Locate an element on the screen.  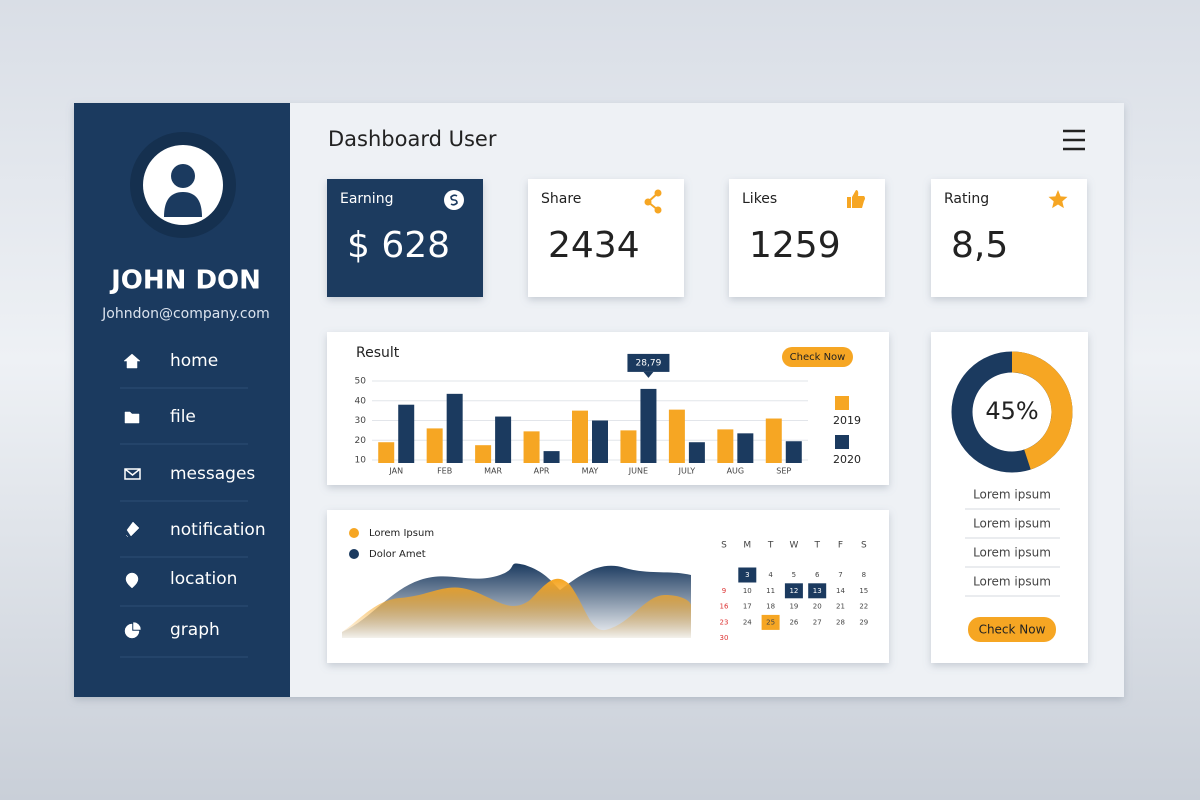
x-tick-label: AUG is located at coordinates (736, 471).